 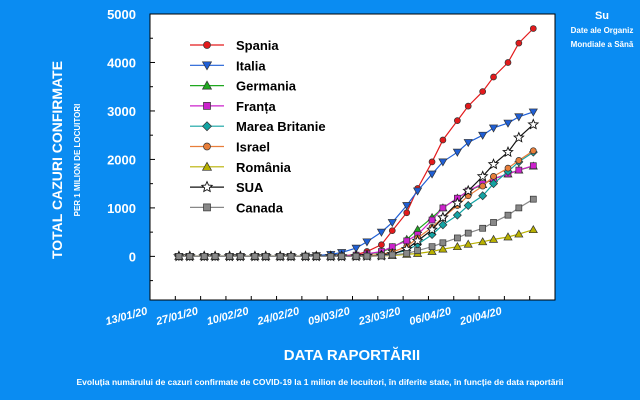 I want to click on y-axis: 0 1000 2000 3000 4000 5000, so click(x=131, y=144).